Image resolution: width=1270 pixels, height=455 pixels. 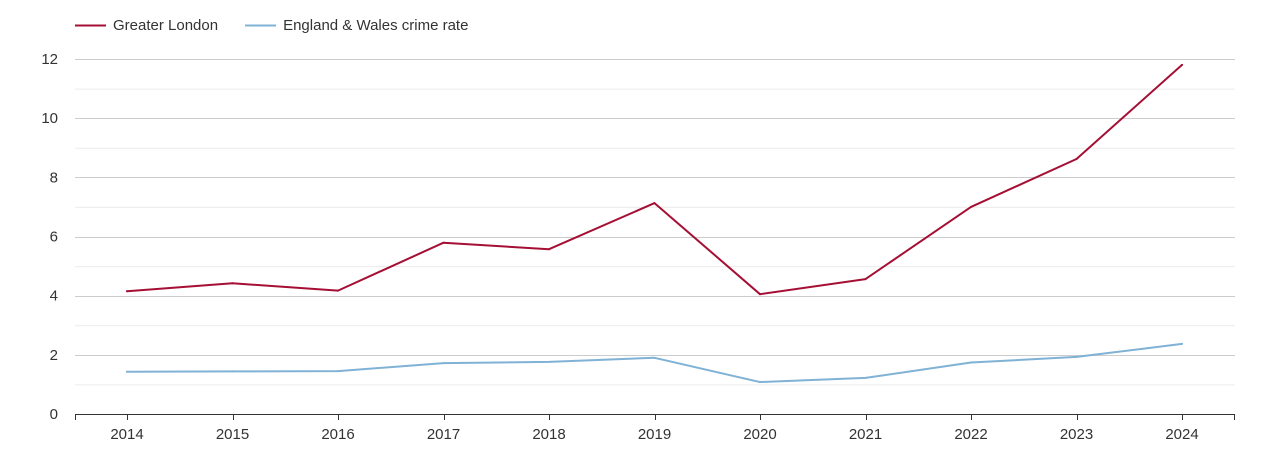 I want to click on x-tick-label: 2016, so click(x=337, y=434).